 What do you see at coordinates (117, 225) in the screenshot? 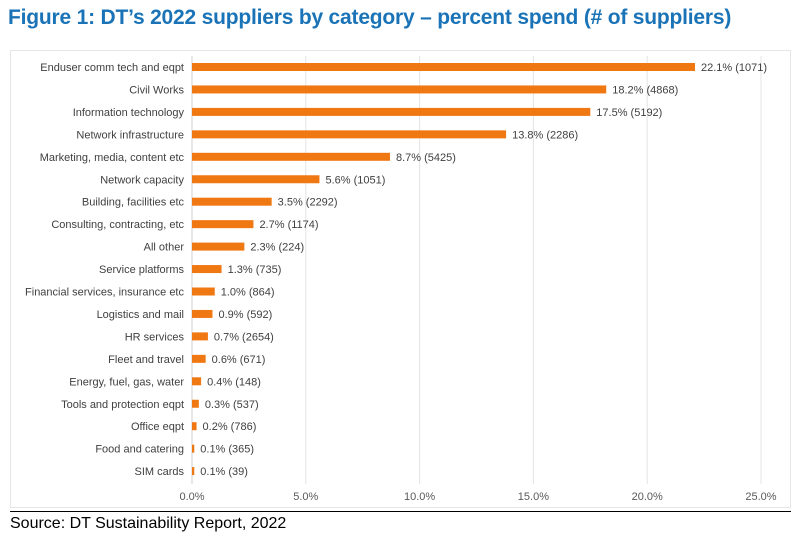
I see `category-label: Consulting, contracting, etc` at bounding box center [117, 225].